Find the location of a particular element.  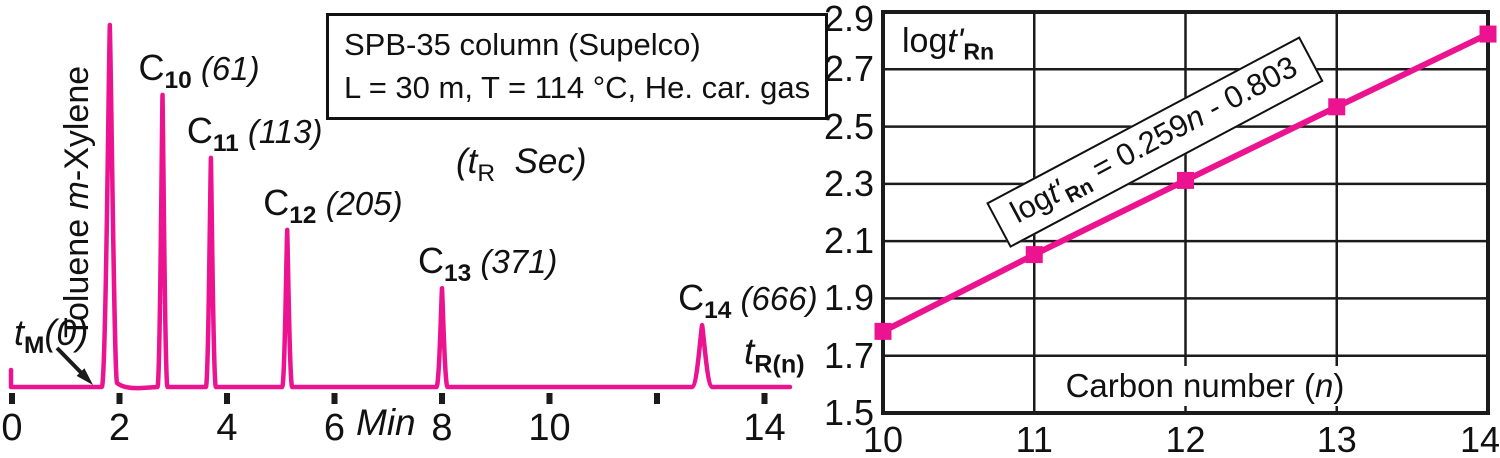

retention-units-label: (tR Sec) is located at coordinates (521, 165).